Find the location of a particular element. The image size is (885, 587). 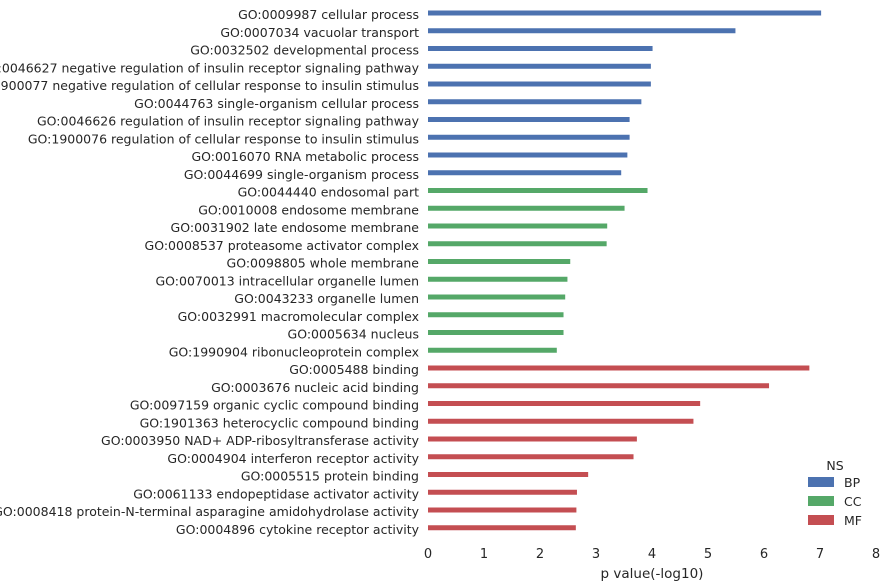

legend-label-mf: MF is located at coordinates (853, 520).